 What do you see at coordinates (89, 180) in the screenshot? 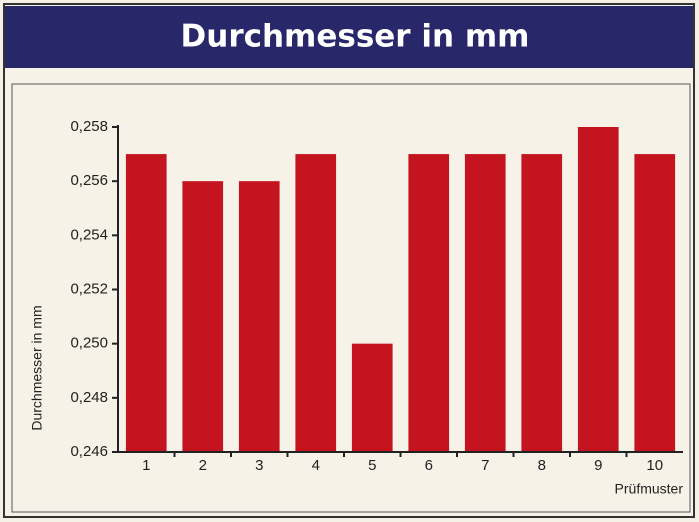
I see `y-tick-label: 0,256` at bounding box center [89, 180].